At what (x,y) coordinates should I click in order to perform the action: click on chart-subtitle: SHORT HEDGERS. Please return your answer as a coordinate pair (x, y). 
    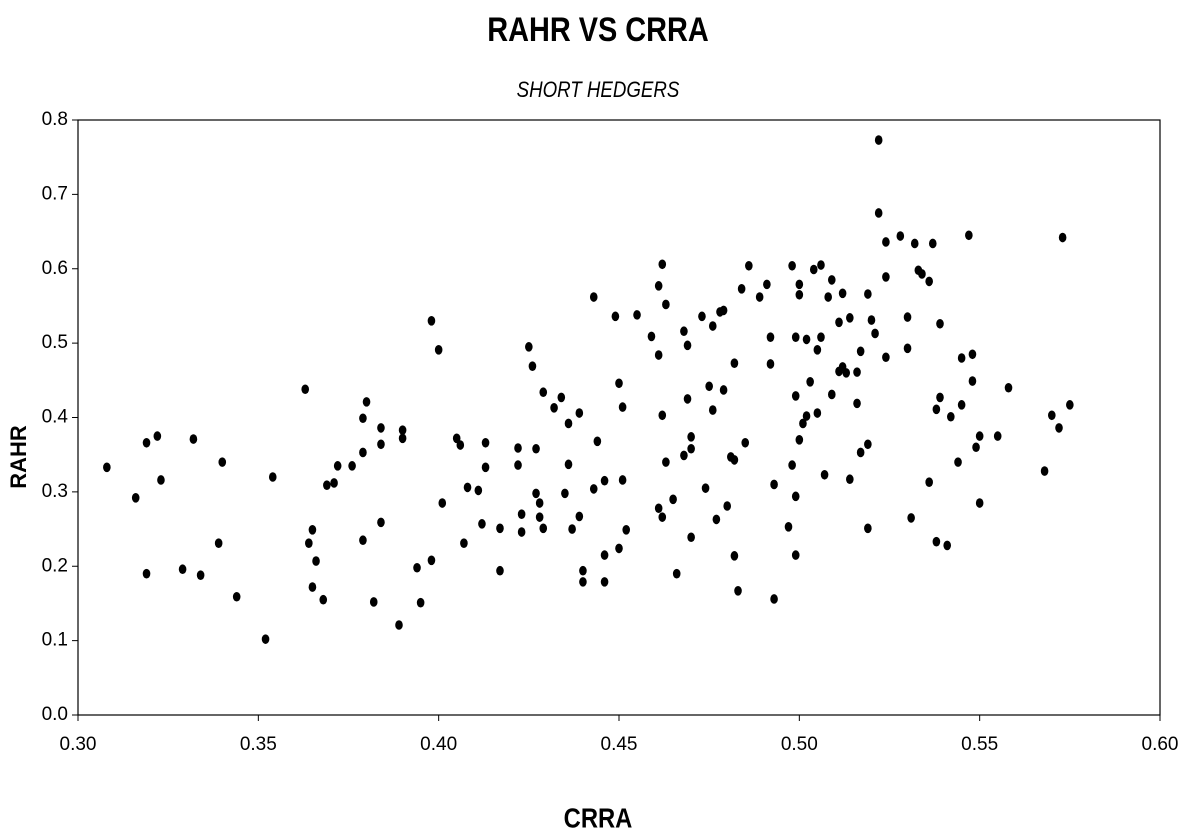
    Looking at the image, I should click on (598, 90).